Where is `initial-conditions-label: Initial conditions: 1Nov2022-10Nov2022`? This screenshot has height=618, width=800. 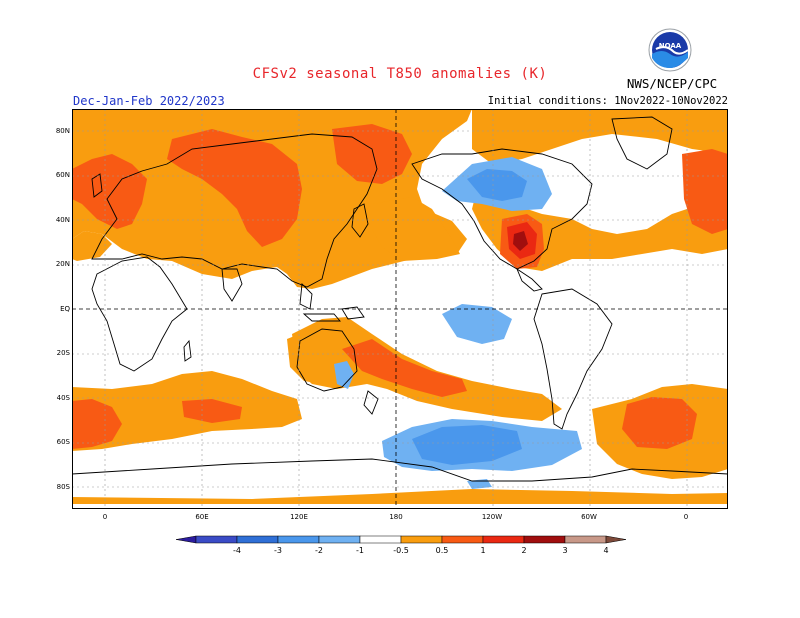
initial-conditions-label: Initial conditions: 1Nov2022-10Nov2022 is located at coordinates (607, 101).